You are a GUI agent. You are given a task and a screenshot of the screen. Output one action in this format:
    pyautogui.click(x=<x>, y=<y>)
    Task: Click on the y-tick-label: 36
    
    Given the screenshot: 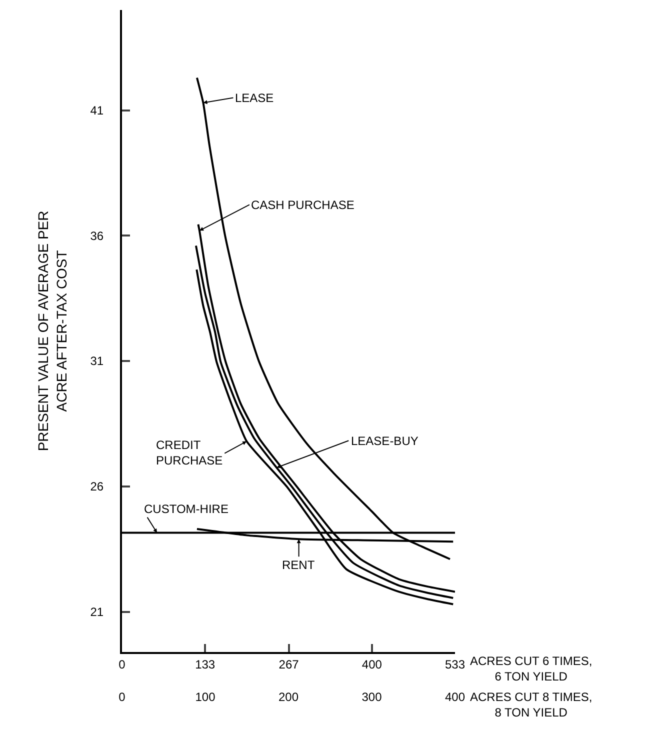 What is the action you would take?
    pyautogui.click(x=97, y=235)
    